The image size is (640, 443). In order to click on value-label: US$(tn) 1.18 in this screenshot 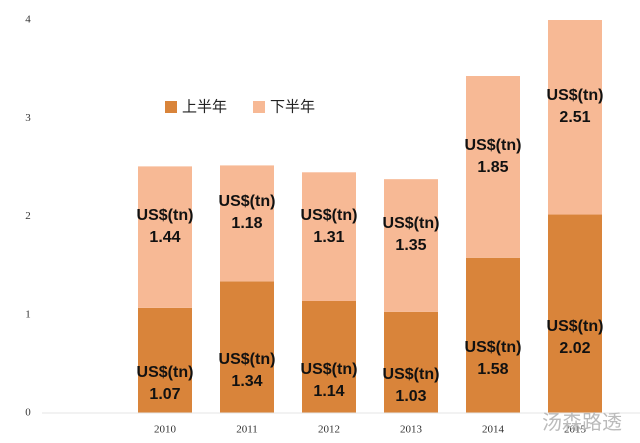, I will do `click(247, 213)`.